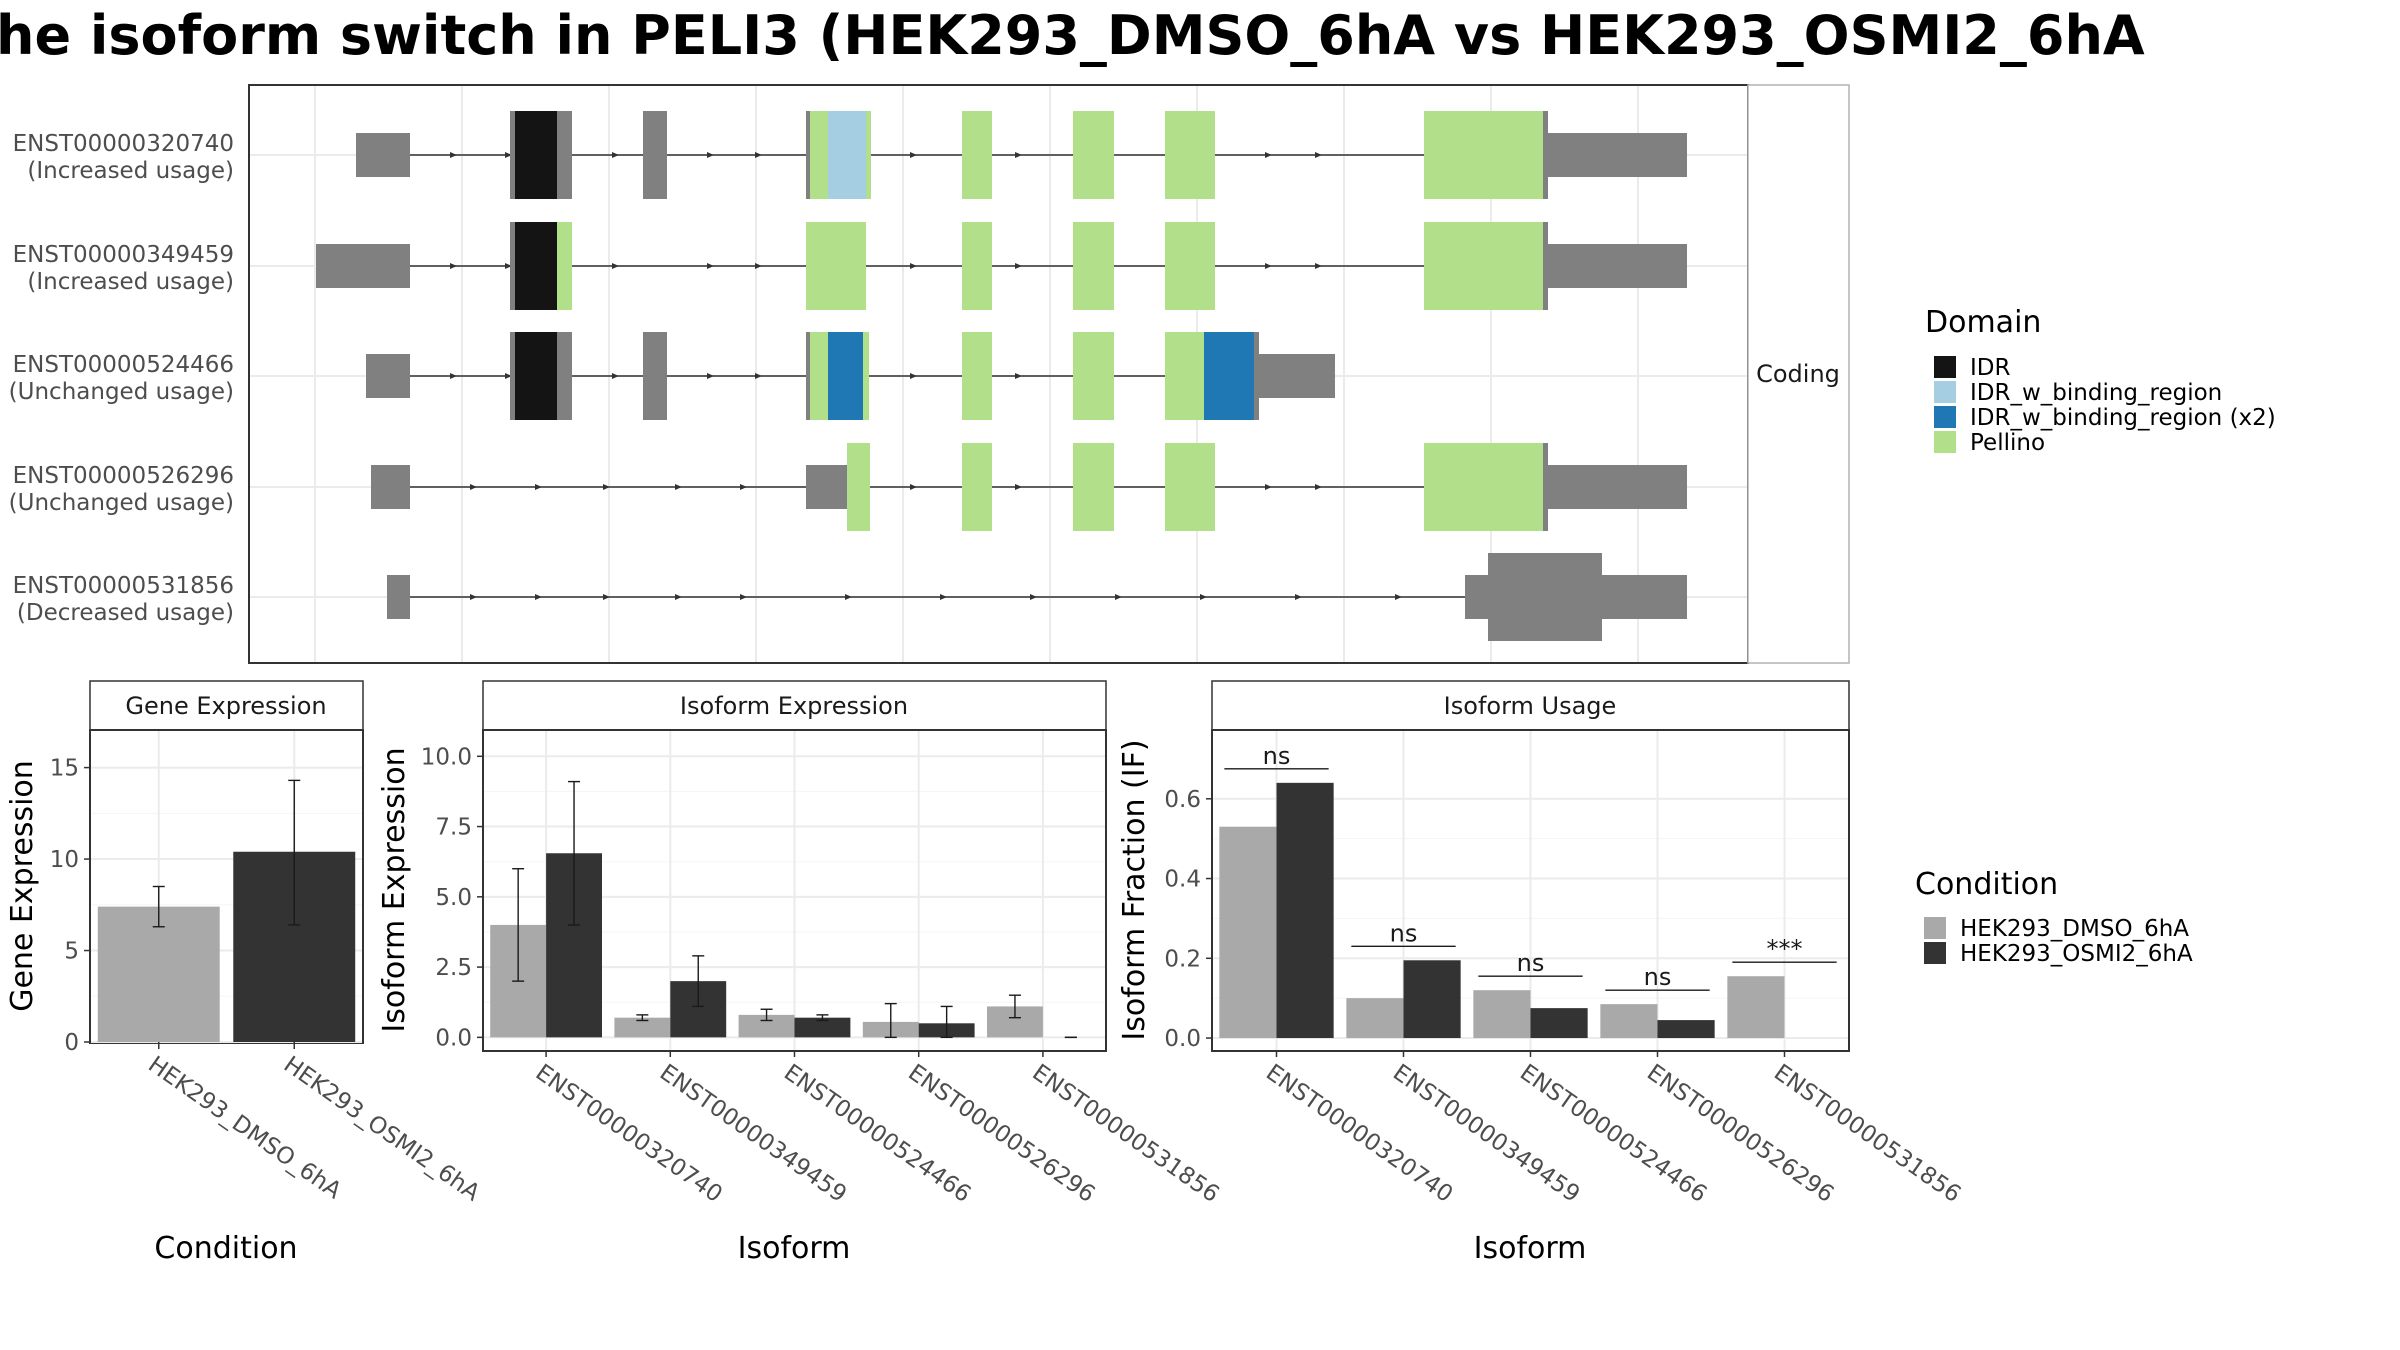 The width and height of the screenshot is (2400, 1350). Describe the element at coordinates (71, 952) in the screenshot. I see `y-tick-label: 5` at that location.